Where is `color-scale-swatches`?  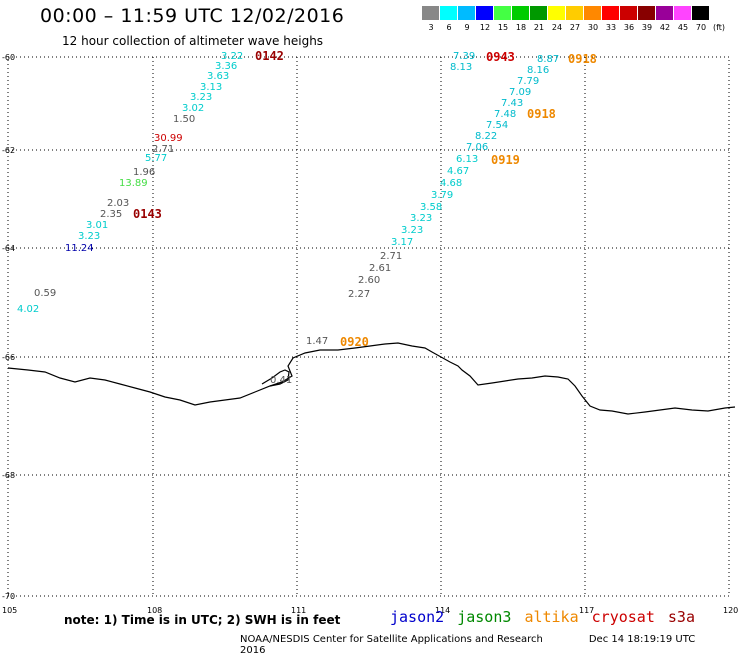
color-scale-swatches is located at coordinates (575, 13).